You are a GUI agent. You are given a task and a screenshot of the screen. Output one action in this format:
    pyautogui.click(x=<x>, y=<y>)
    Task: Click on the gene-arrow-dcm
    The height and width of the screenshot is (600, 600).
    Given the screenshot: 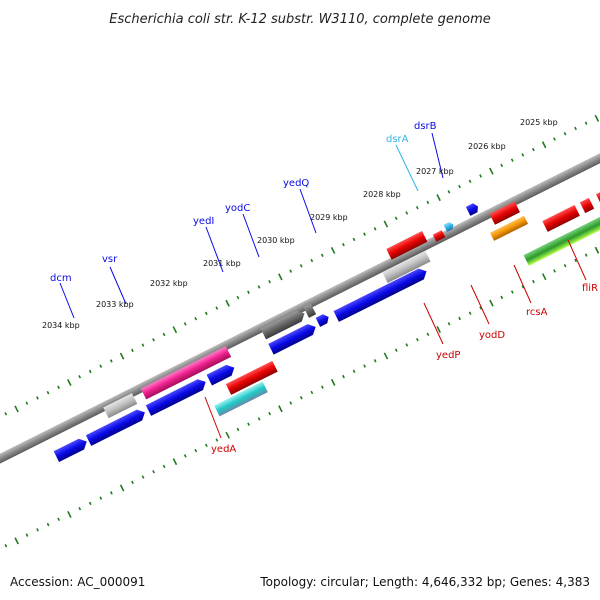 What is the action you would take?
    pyautogui.click(x=186, y=373)
    